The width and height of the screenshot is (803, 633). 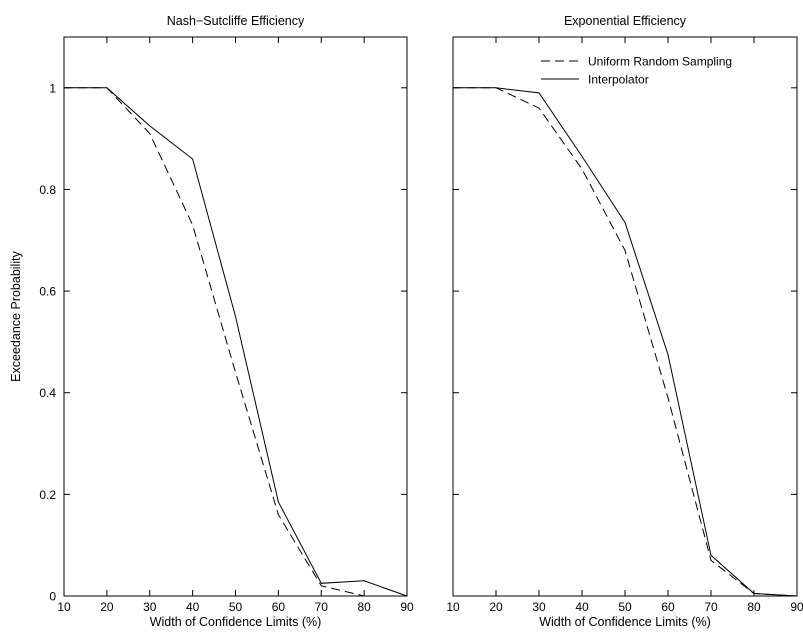 What do you see at coordinates (618, 80) in the screenshot?
I see `legend-label: Interpolator` at bounding box center [618, 80].